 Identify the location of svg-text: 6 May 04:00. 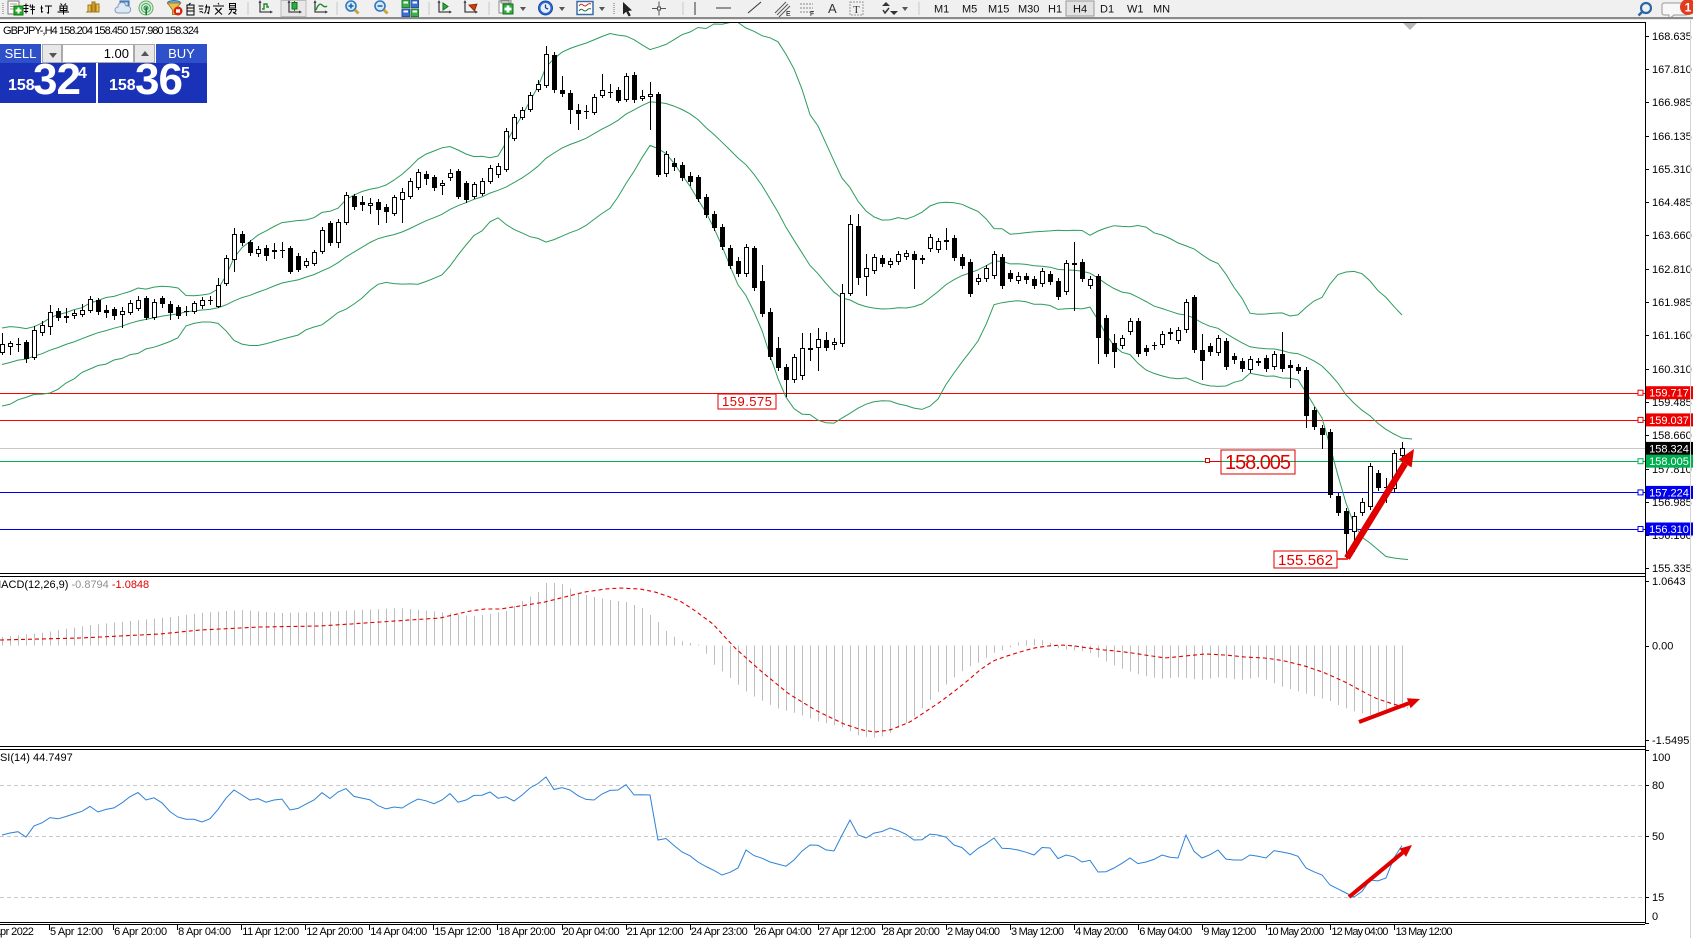
(1165, 932).